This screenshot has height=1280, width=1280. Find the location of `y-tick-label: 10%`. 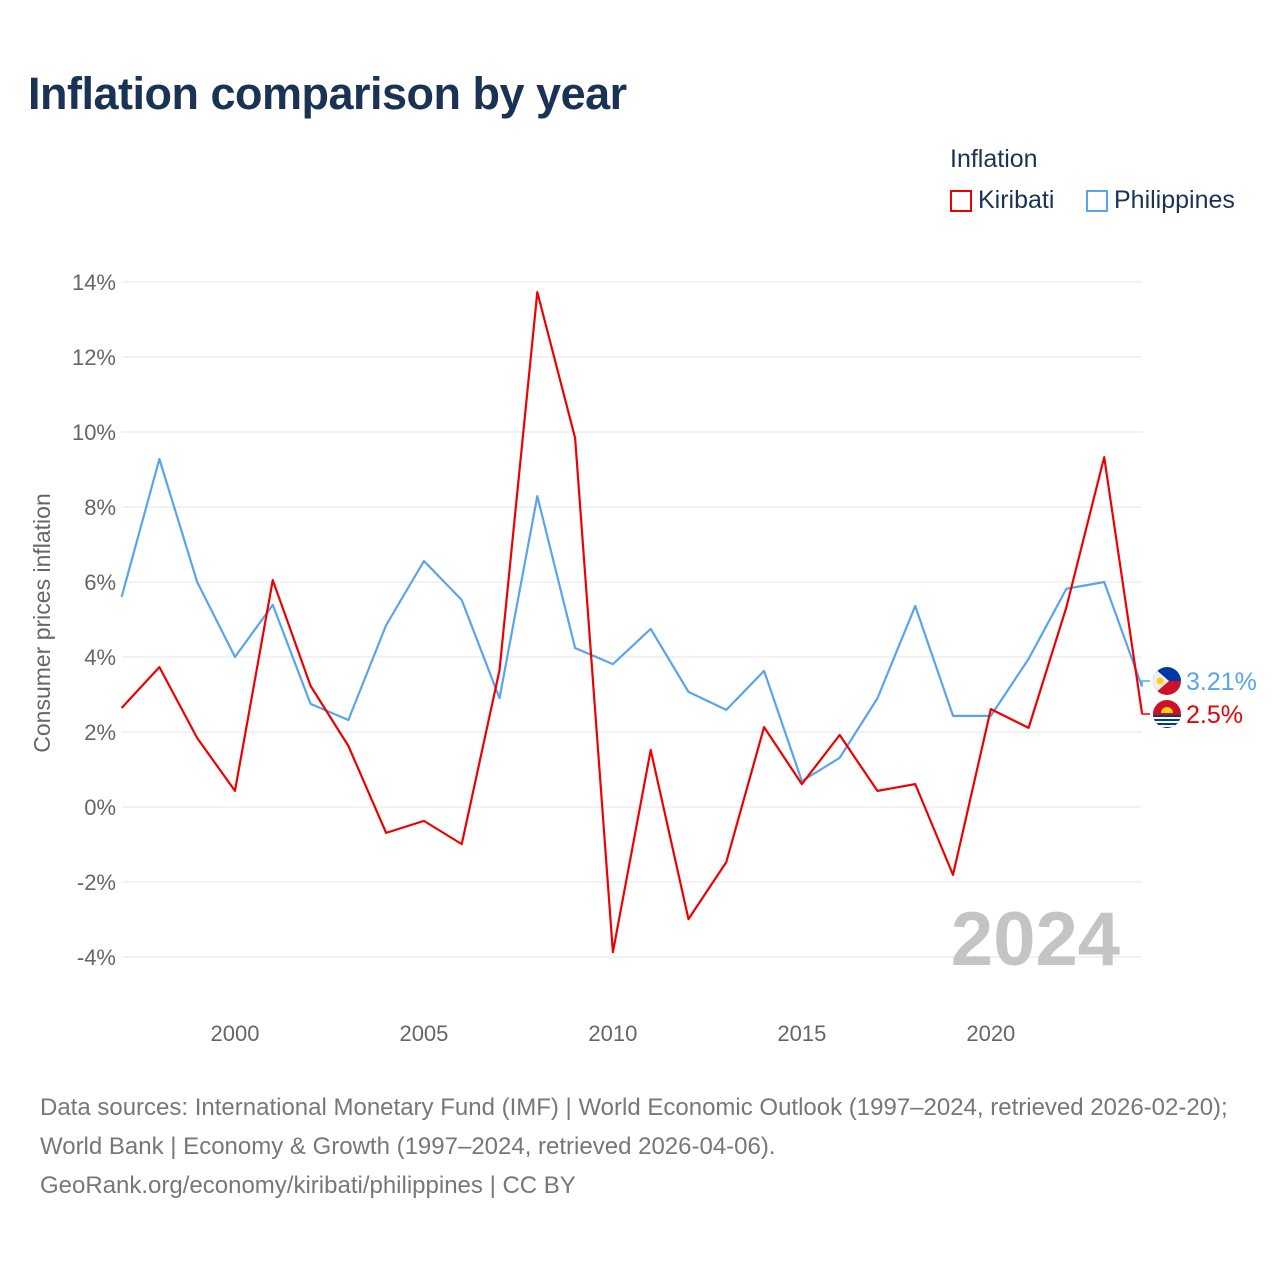

y-tick-label: 10% is located at coordinates (94, 432).